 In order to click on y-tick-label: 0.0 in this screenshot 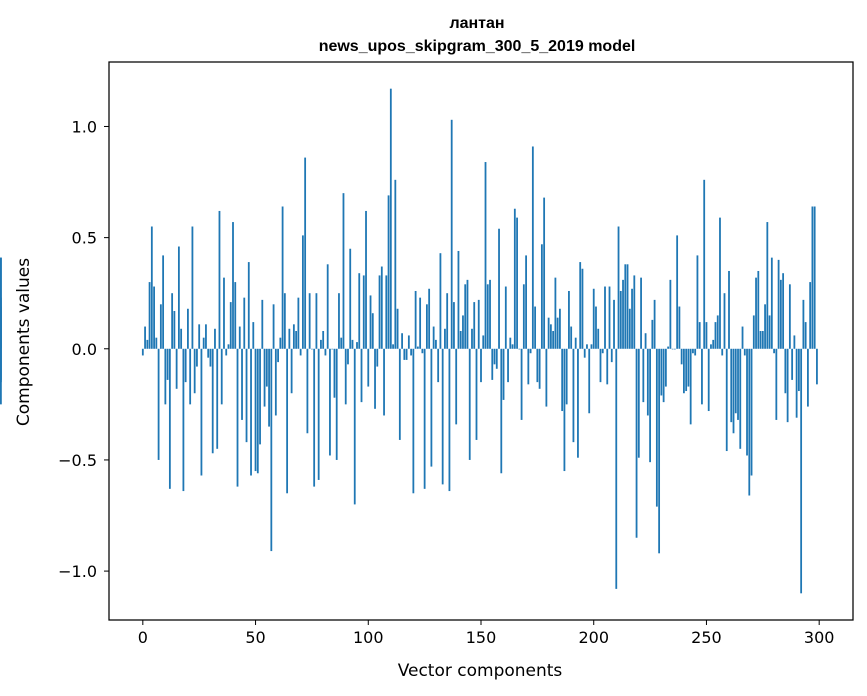, I will do `click(84, 349)`.